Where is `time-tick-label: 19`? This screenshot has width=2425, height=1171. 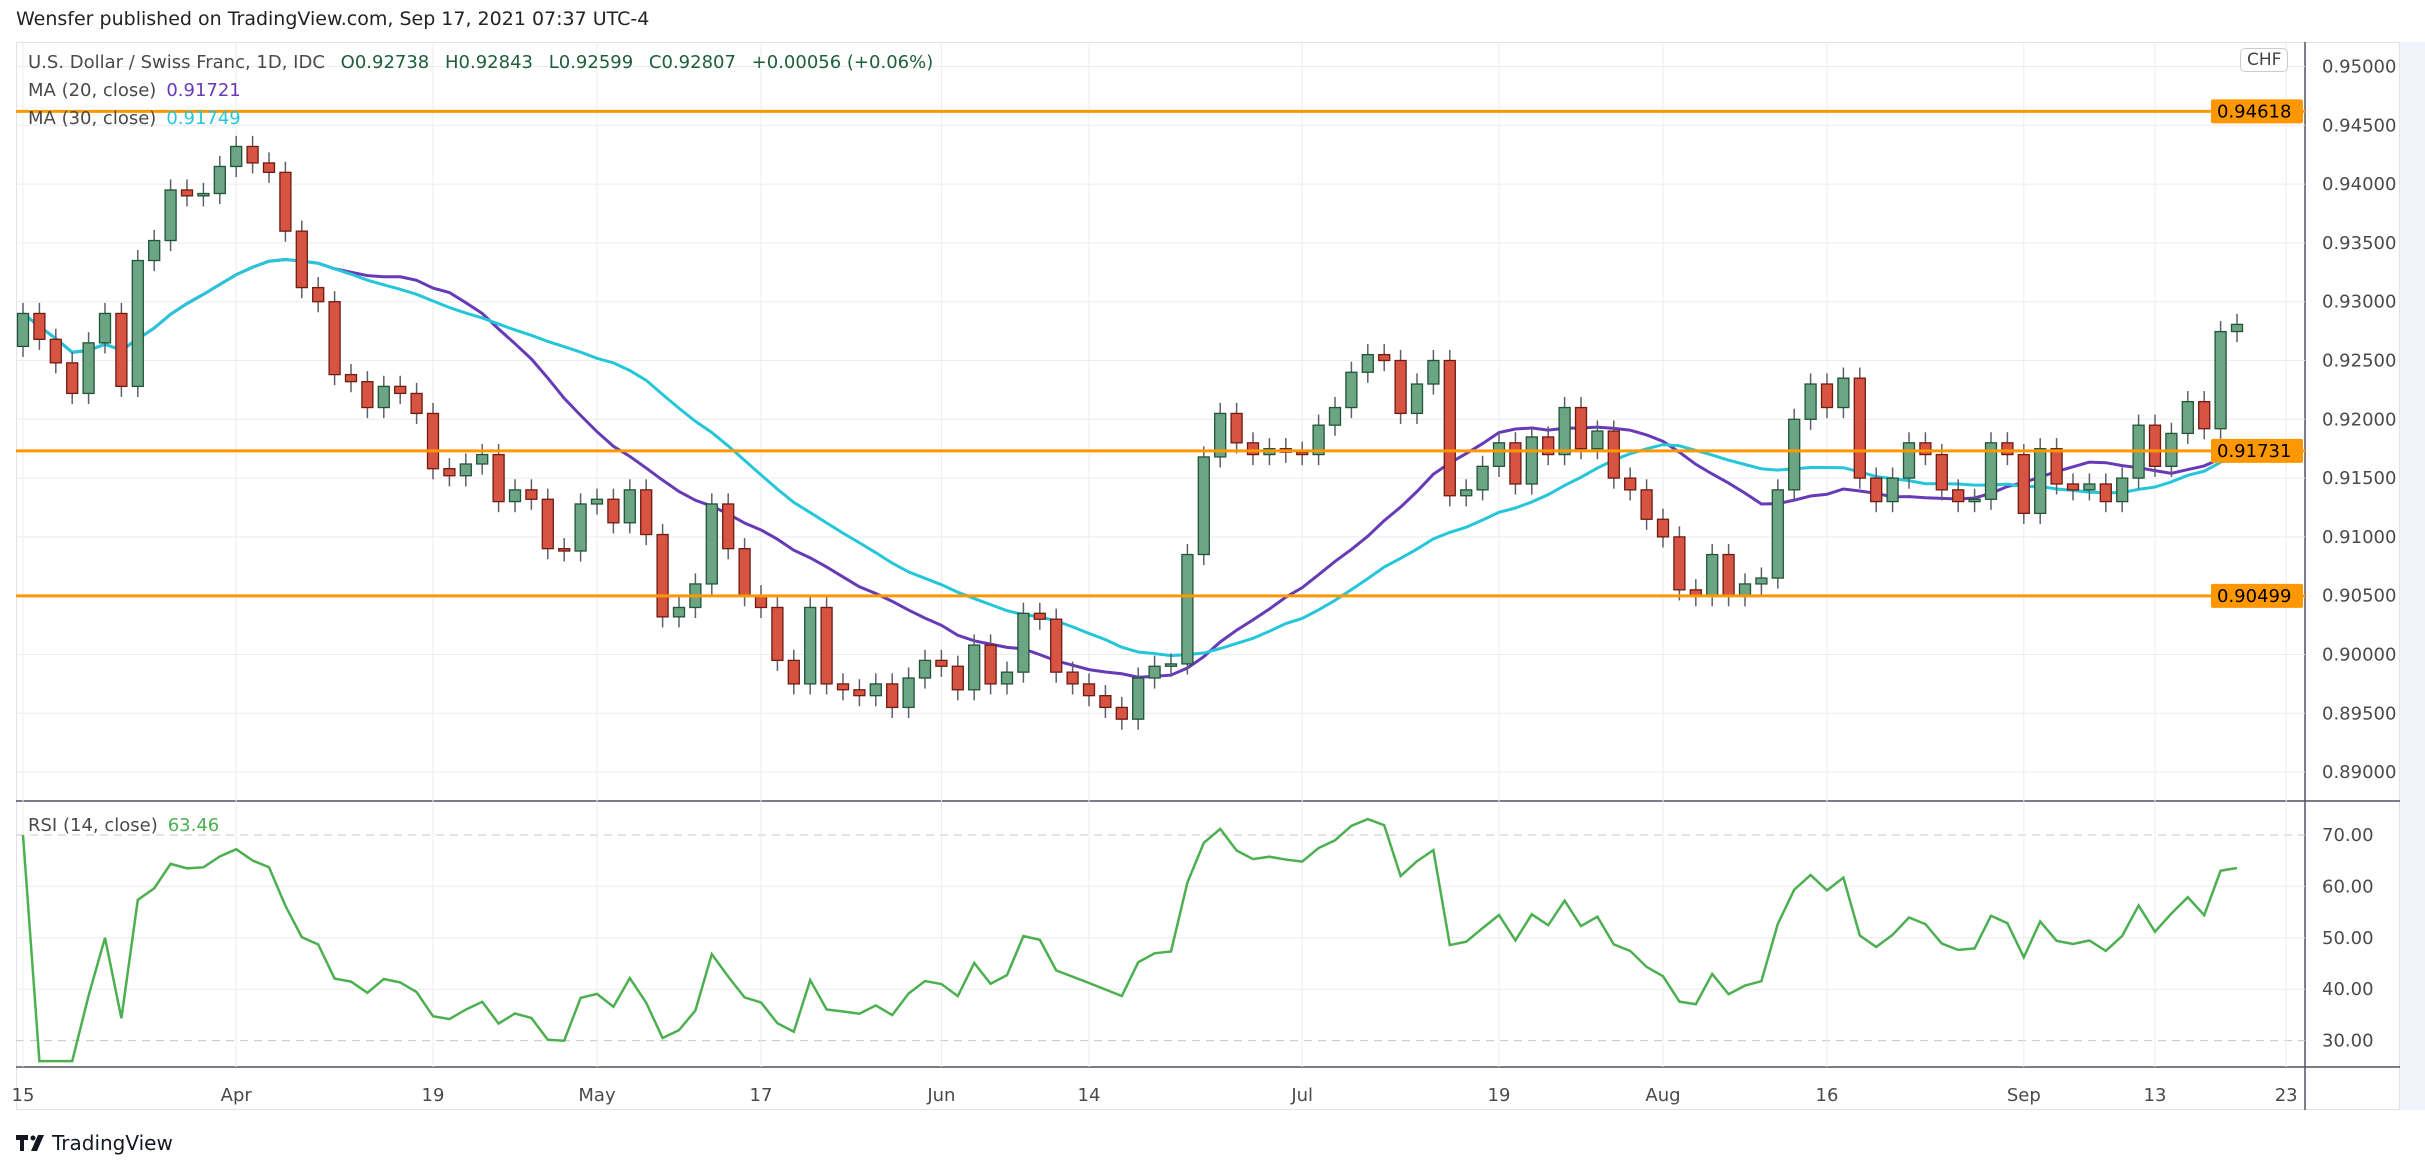
time-tick-label: 19 is located at coordinates (1499, 1095).